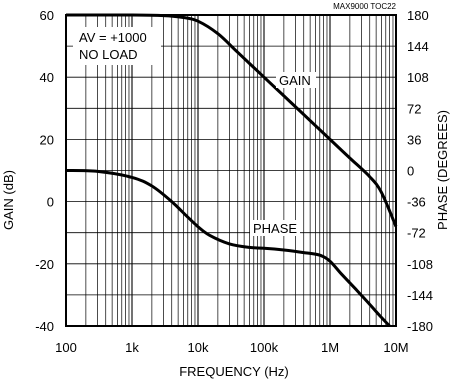  I want to click on y-right-tick-label: -36, so click(416, 202).